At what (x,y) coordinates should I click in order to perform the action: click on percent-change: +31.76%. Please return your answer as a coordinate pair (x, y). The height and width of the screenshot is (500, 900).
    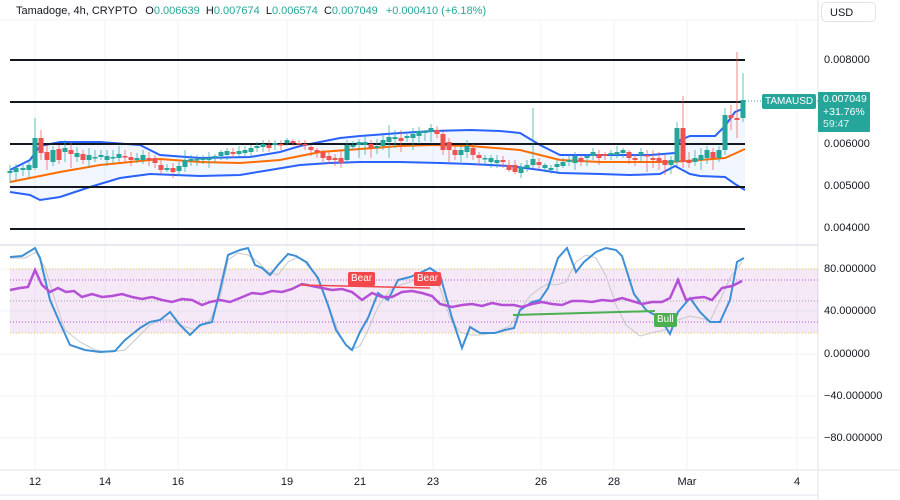
    Looking at the image, I should click on (844, 111).